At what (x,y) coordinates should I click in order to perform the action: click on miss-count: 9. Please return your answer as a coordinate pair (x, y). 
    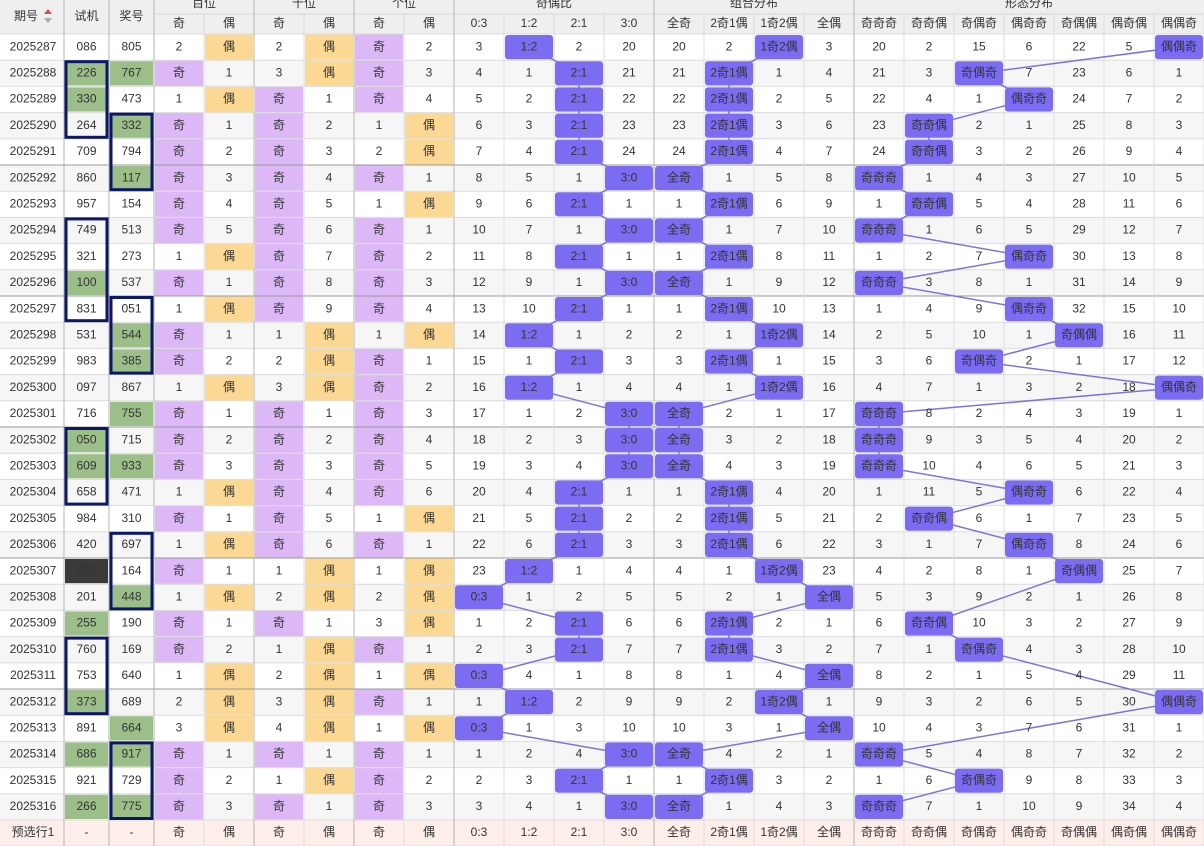
    Looking at the image, I should click on (479, 203).